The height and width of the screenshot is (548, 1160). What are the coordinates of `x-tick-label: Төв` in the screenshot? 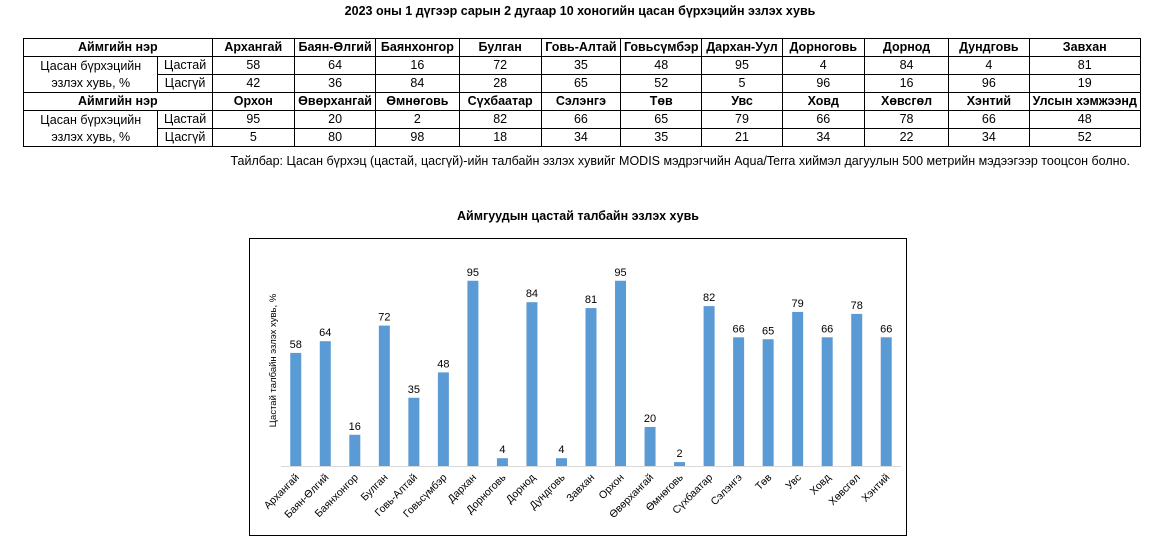 It's located at (763, 481).